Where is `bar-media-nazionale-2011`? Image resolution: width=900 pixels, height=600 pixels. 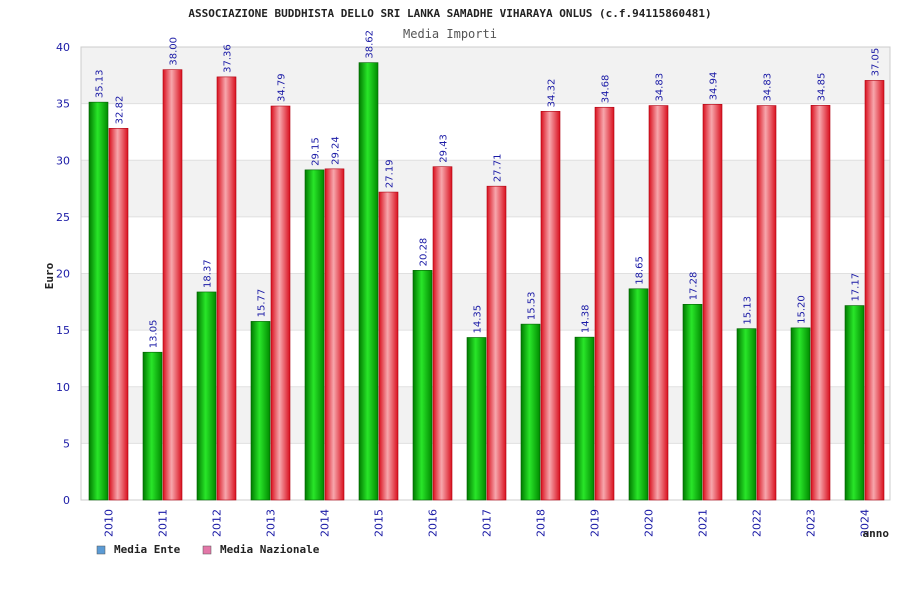 bar-media-nazionale-2011 is located at coordinates (172, 285).